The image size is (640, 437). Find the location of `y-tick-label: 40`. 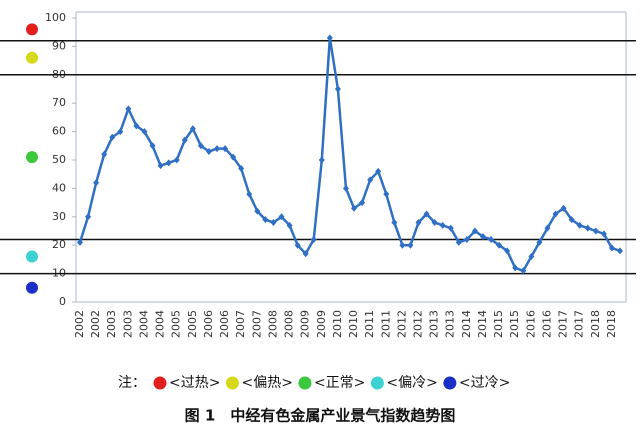

y-tick-label: 40 is located at coordinates (59, 187).